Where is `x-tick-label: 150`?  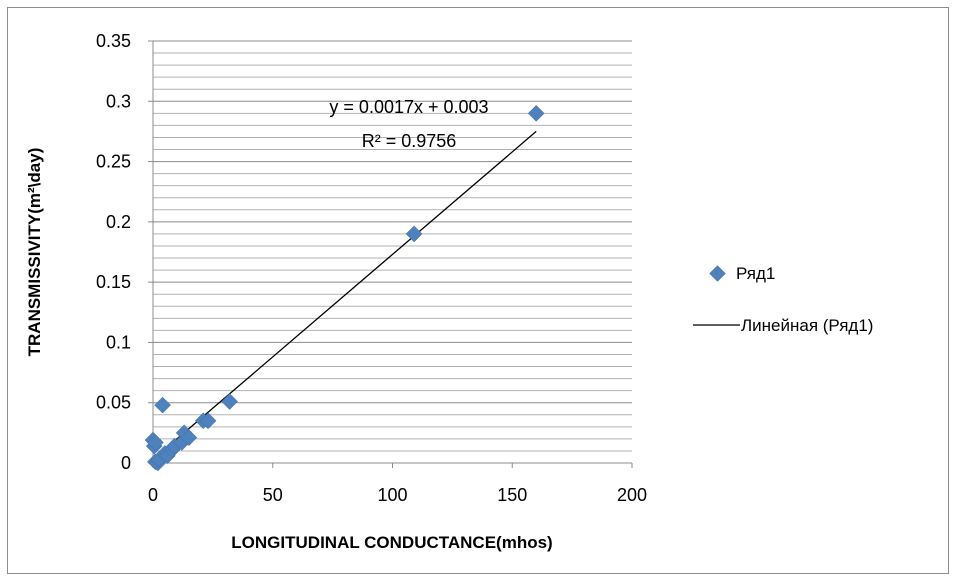
x-tick-label: 150 is located at coordinates (512, 495).